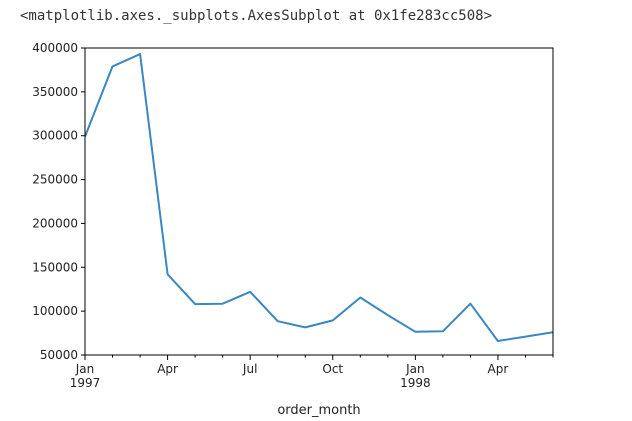 This screenshot has width=632, height=421. I want to click on x-tick-label: Oct, so click(332, 369).